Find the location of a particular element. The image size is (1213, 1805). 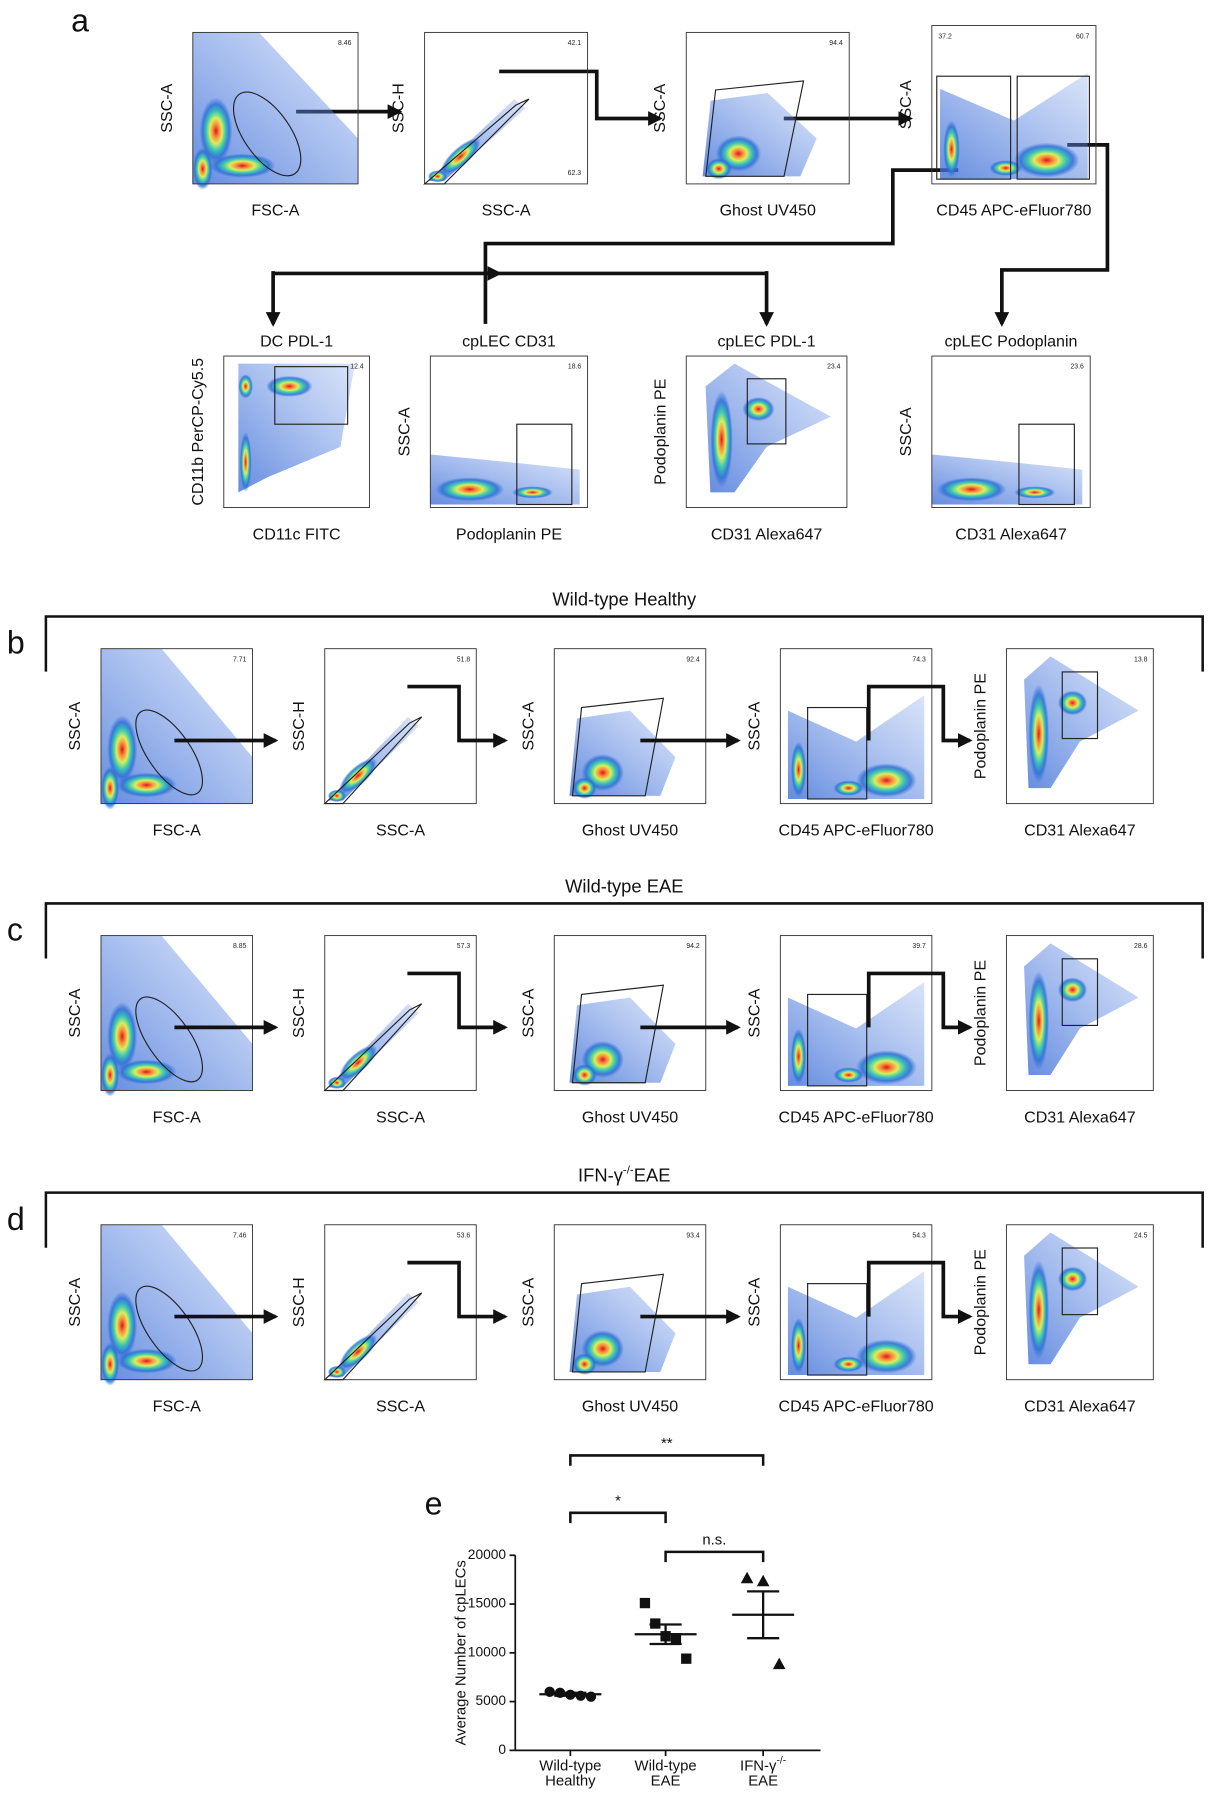

flow-plot: 28.6 CD31 Alexa647 Podoplanin PE is located at coordinates (1062, 1030).